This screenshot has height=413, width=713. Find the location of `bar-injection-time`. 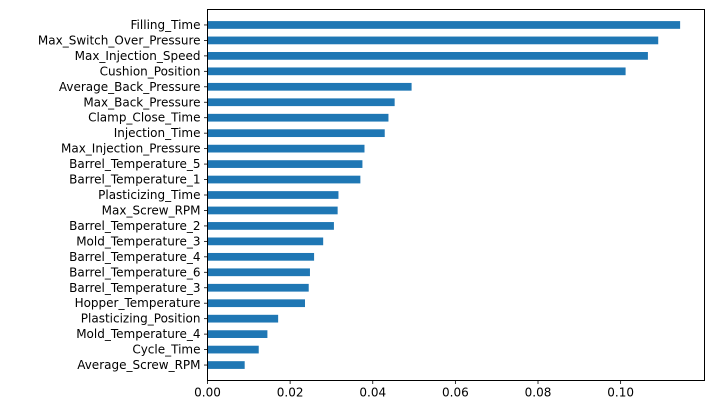

bar-injection-time is located at coordinates (296, 133).